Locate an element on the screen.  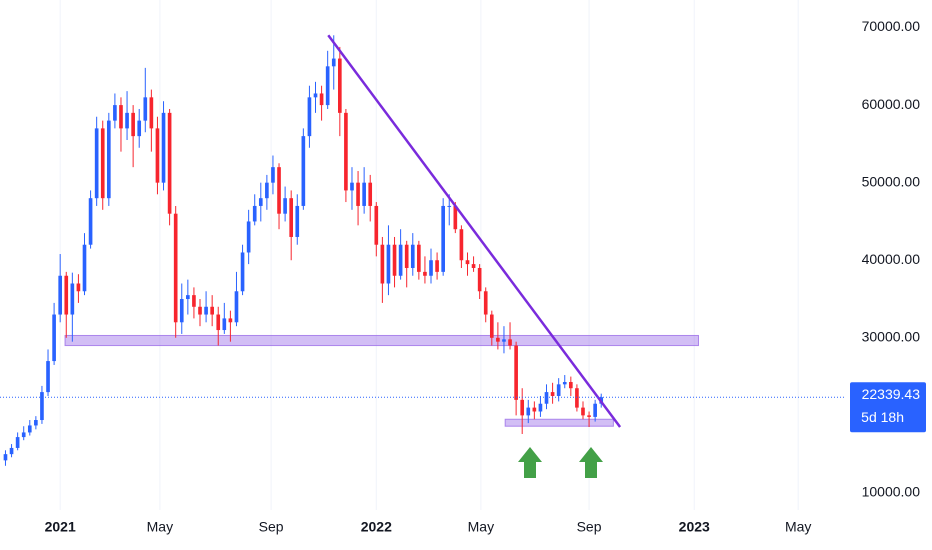
y-tick-label: 10000.00 is located at coordinates (891, 492).